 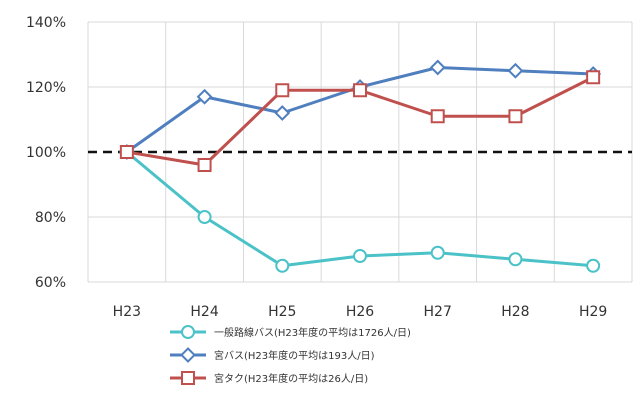 I want to click on y-tick-label: 120%, so click(x=46, y=88).